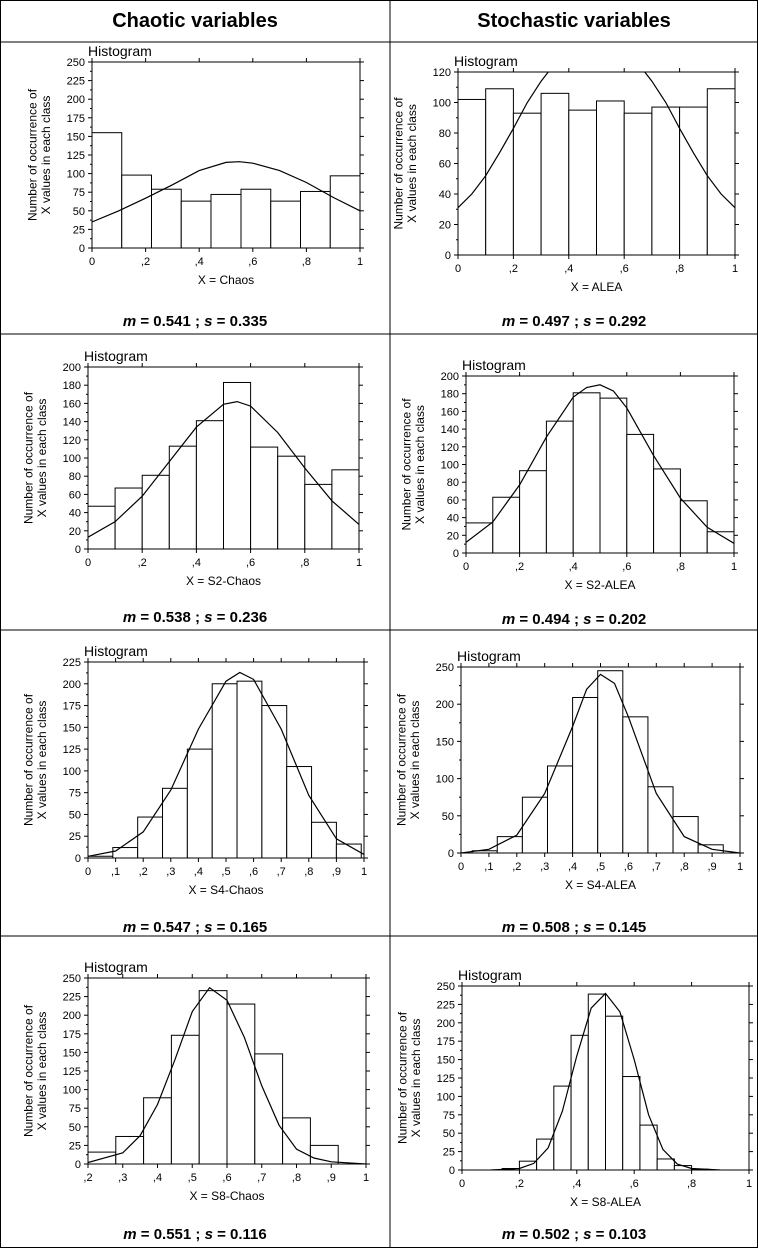 The height and width of the screenshot is (1253, 758). Describe the element at coordinates (195, 617) in the screenshot. I see `stats-s2-chaos: m = 0.538 ; s = 0.236` at that location.